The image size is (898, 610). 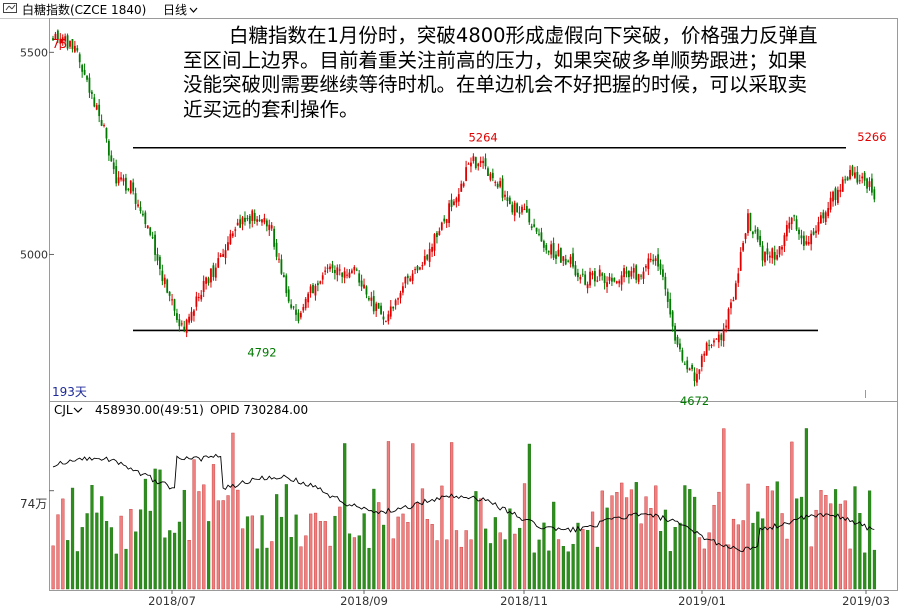 I want to click on period-label: 日线, so click(x=175, y=10).